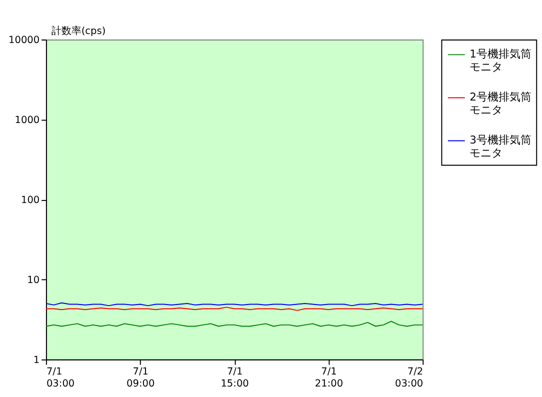  Describe the element at coordinates (140, 378) in the screenshot. I see `x-tick-label: 7/1 09:00` at that location.